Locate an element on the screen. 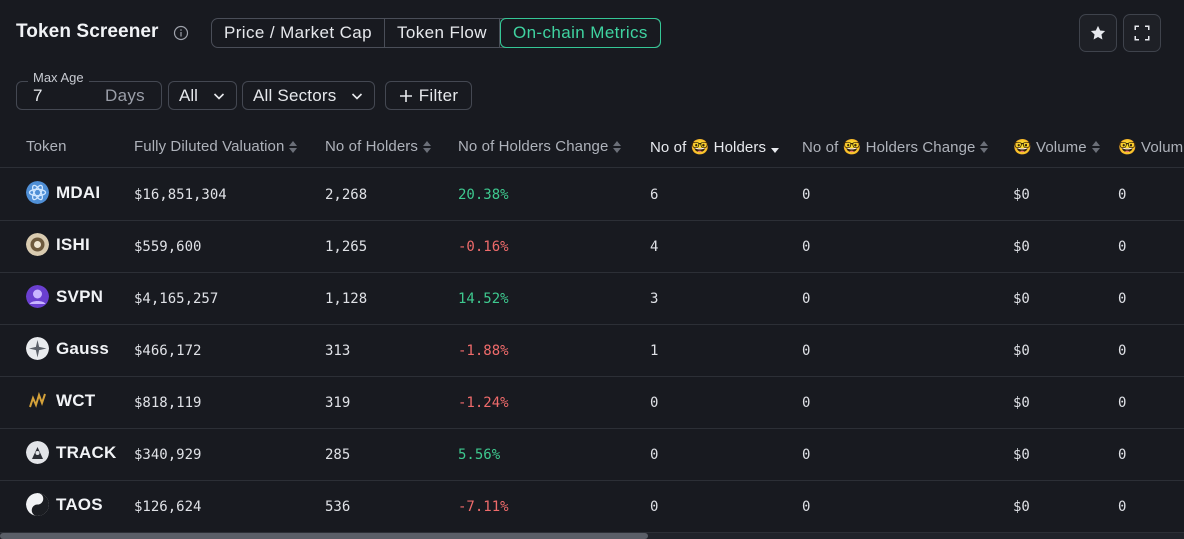 The height and width of the screenshot is (539, 1184). fullscreen-button is located at coordinates (1142, 33).